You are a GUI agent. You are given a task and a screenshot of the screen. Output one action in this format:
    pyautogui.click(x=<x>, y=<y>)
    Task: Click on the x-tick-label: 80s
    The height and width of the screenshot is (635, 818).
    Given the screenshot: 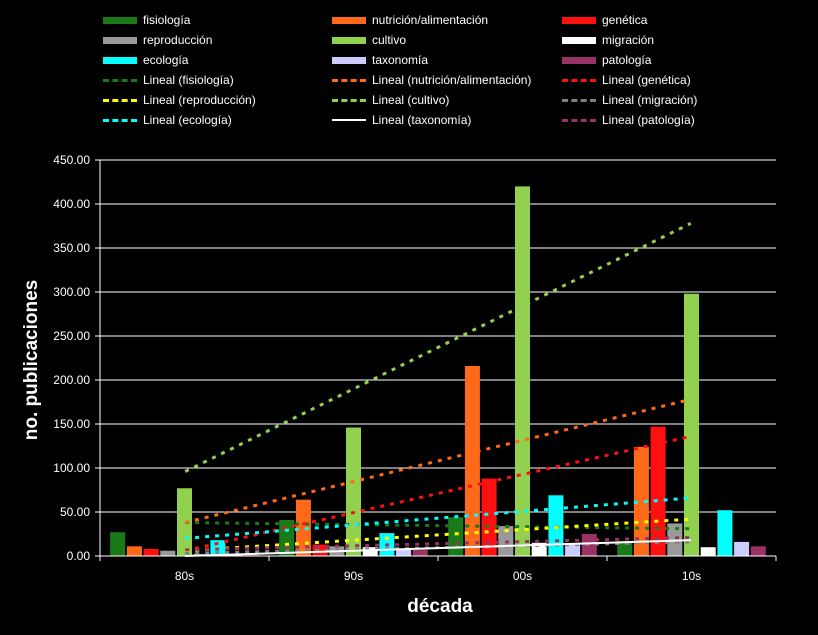 What is the action you would take?
    pyautogui.click(x=184, y=576)
    